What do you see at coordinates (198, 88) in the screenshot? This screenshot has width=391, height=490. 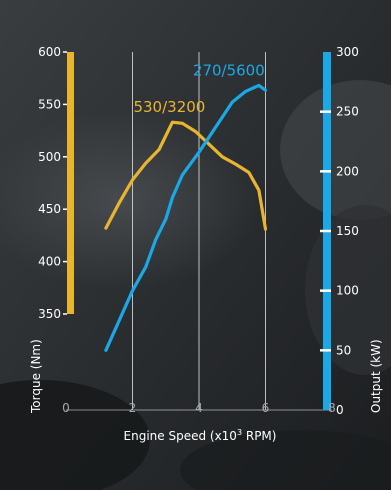 I see `peak-labels: 530/3200 270/5600` at bounding box center [198, 88].